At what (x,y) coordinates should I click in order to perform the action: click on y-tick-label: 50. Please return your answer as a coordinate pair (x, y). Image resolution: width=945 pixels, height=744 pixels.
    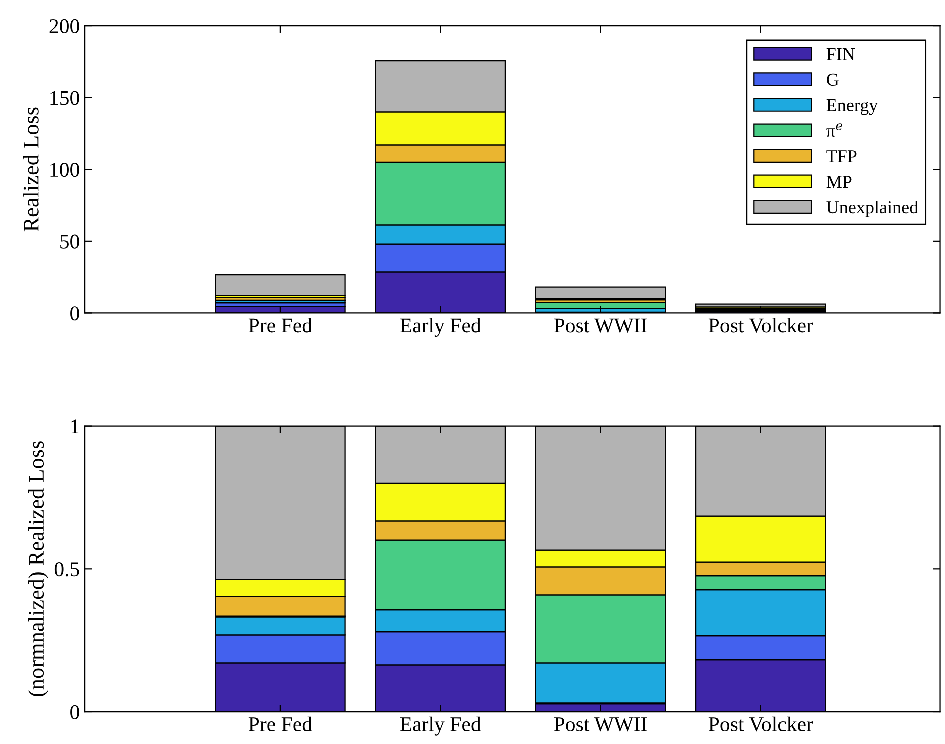
    Looking at the image, I should click on (70, 241).